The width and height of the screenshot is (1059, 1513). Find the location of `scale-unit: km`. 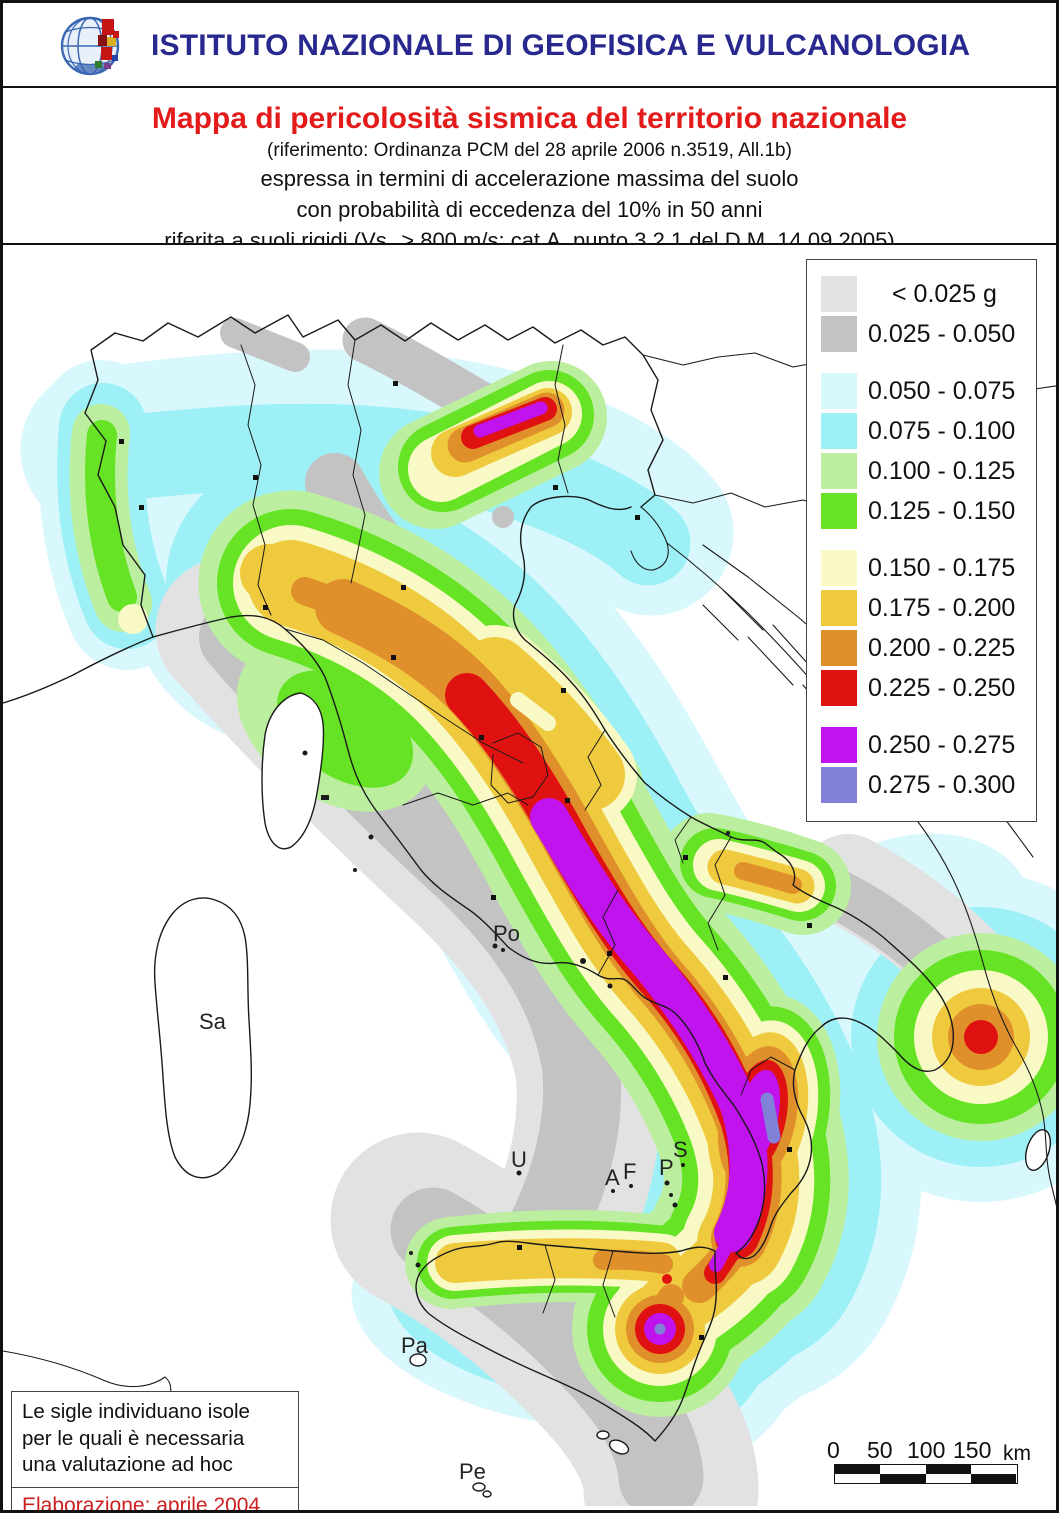

scale-unit: km is located at coordinates (1017, 1453).